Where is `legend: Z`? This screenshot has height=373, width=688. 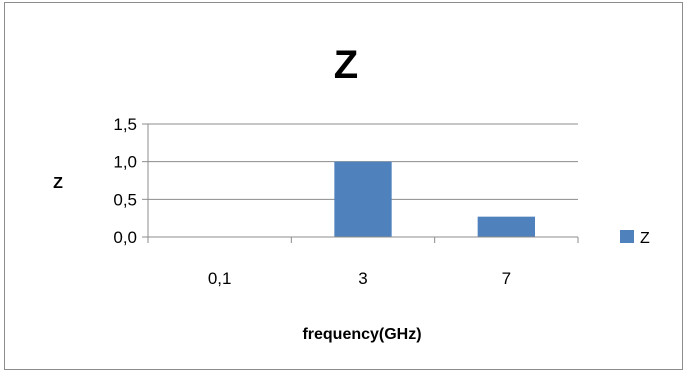 legend: Z is located at coordinates (635, 238).